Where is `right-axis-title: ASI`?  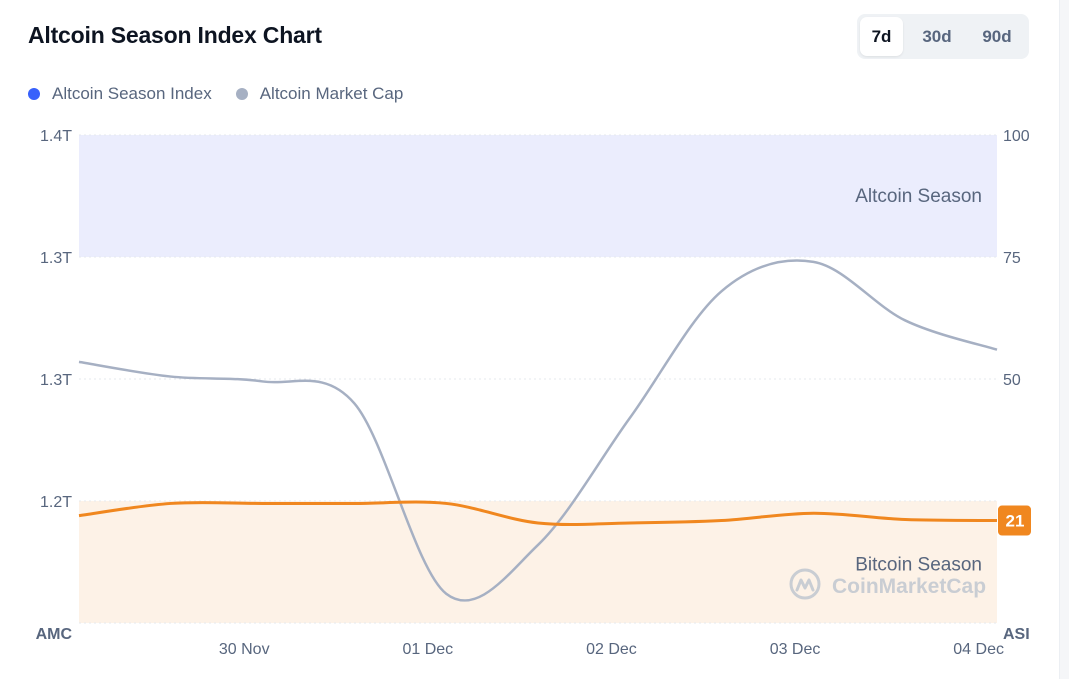 right-axis-title: ASI is located at coordinates (1016, 634).